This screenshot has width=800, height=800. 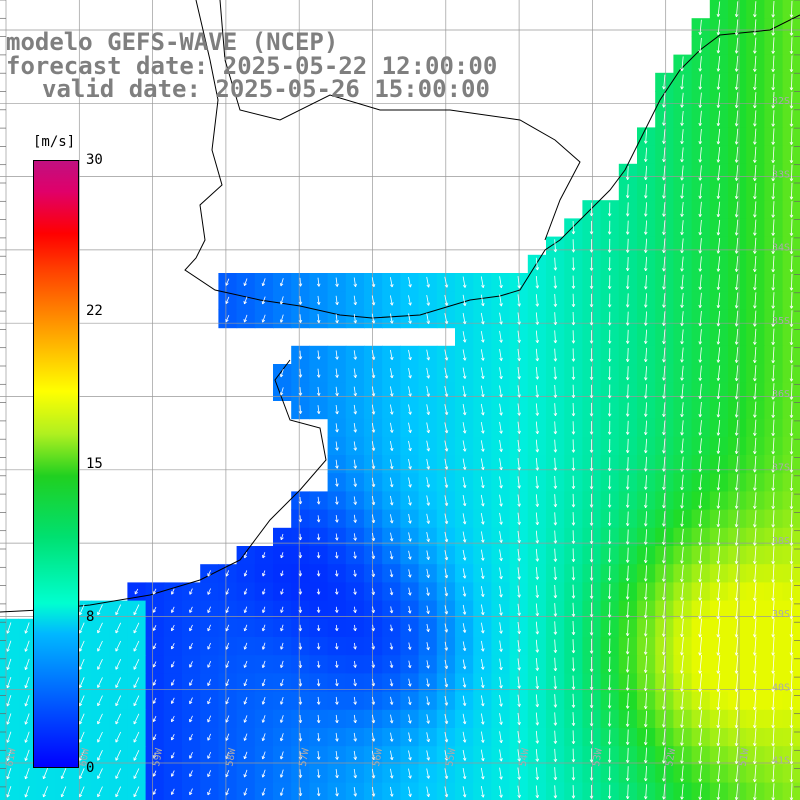 I want to click on longitude-label: 57W, so click(x=305, y=757).